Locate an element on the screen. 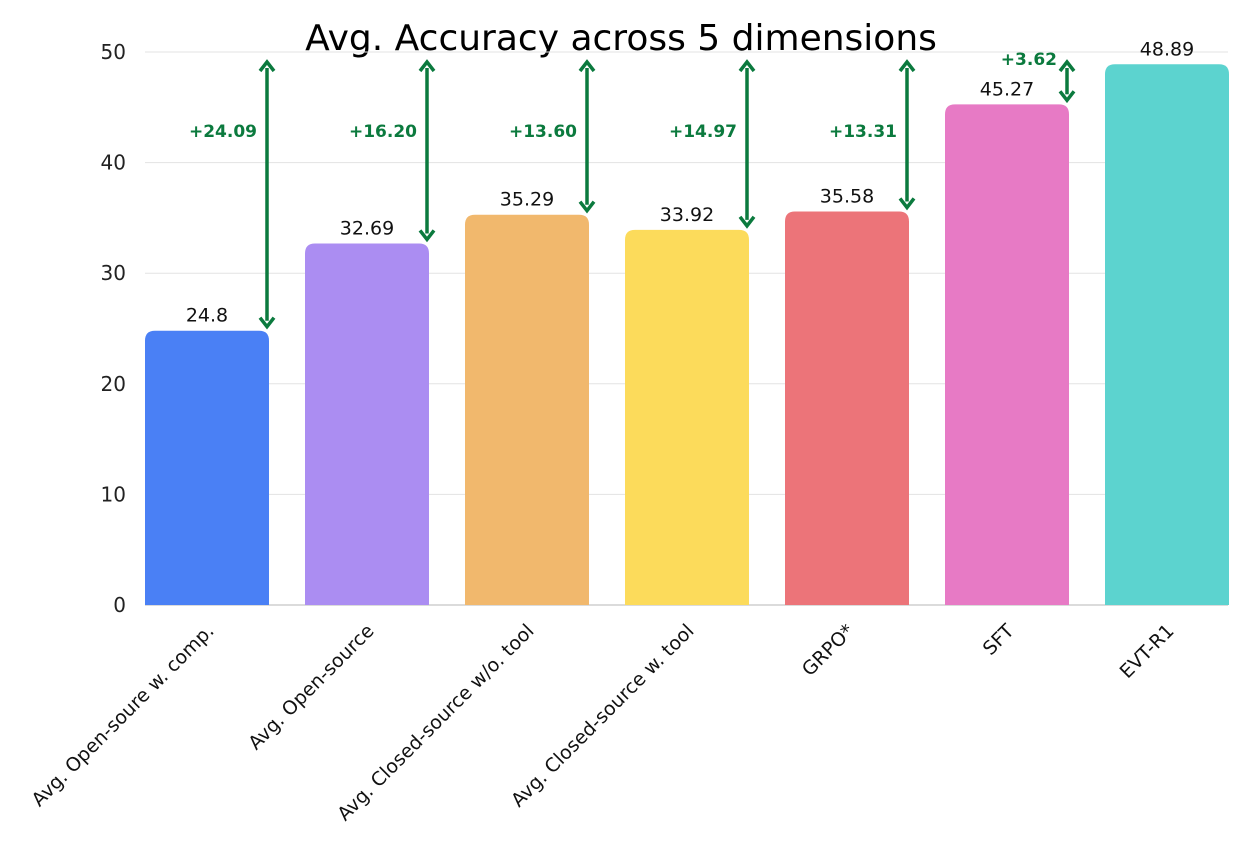 The image size is (1253, 864). x-tick-label: SFT is located at coordinates (999, 640).